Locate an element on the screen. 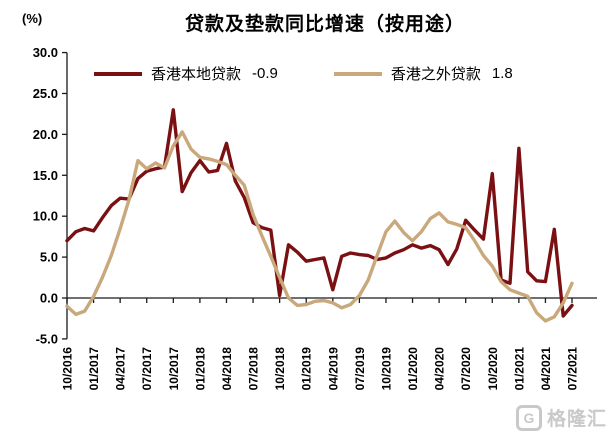 This screenshot has width=610, height=438. gelonghui-watermark: G 格隆汇 is located at coordinates (561, 417).